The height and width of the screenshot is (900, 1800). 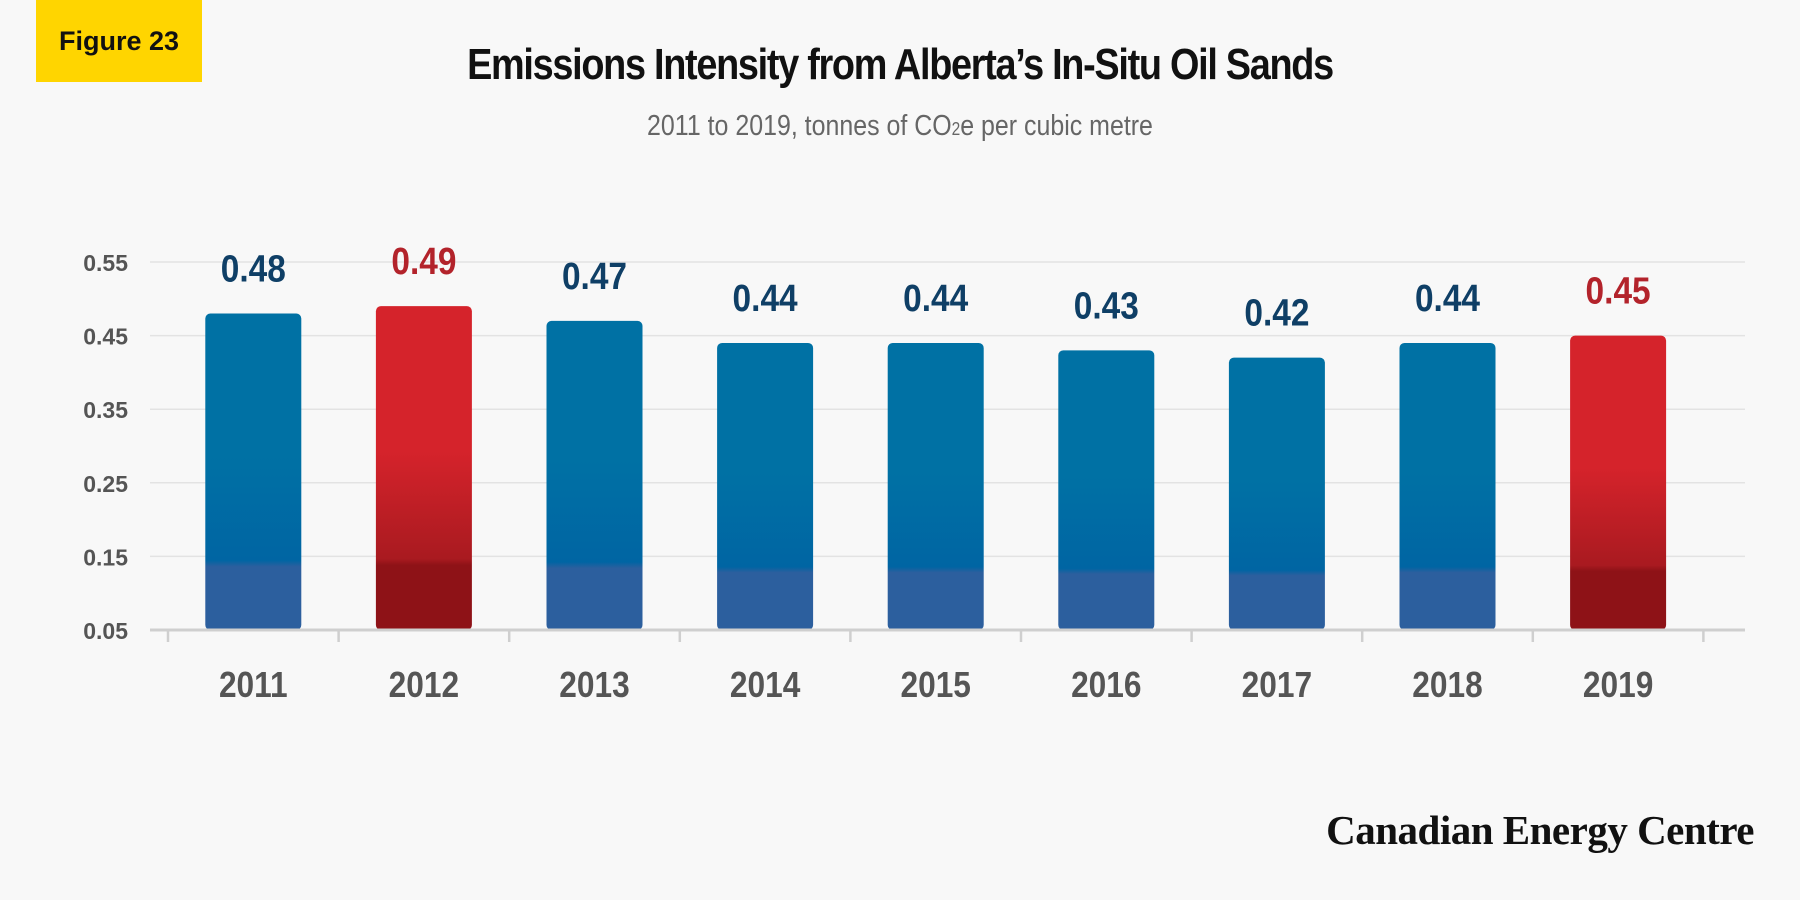 What do you see at coordinates (1056, 126) in the screenshot?
I see `subtitle-text-end: e per cubic metre` at bounding box center [1056, 126].